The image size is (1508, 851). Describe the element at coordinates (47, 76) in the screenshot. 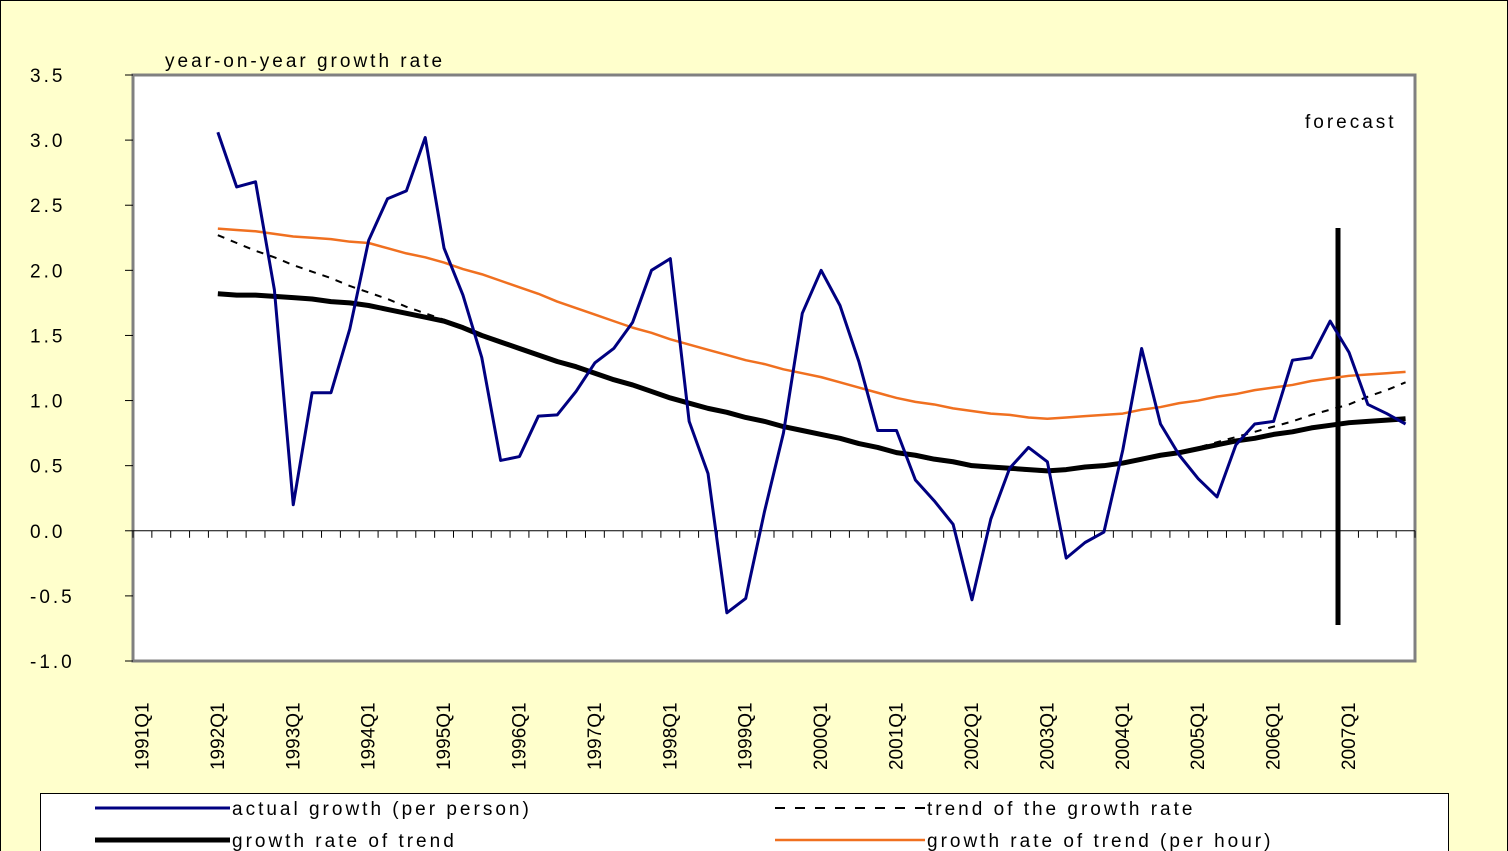

I see `y-tick-label: 3.5` at that location.